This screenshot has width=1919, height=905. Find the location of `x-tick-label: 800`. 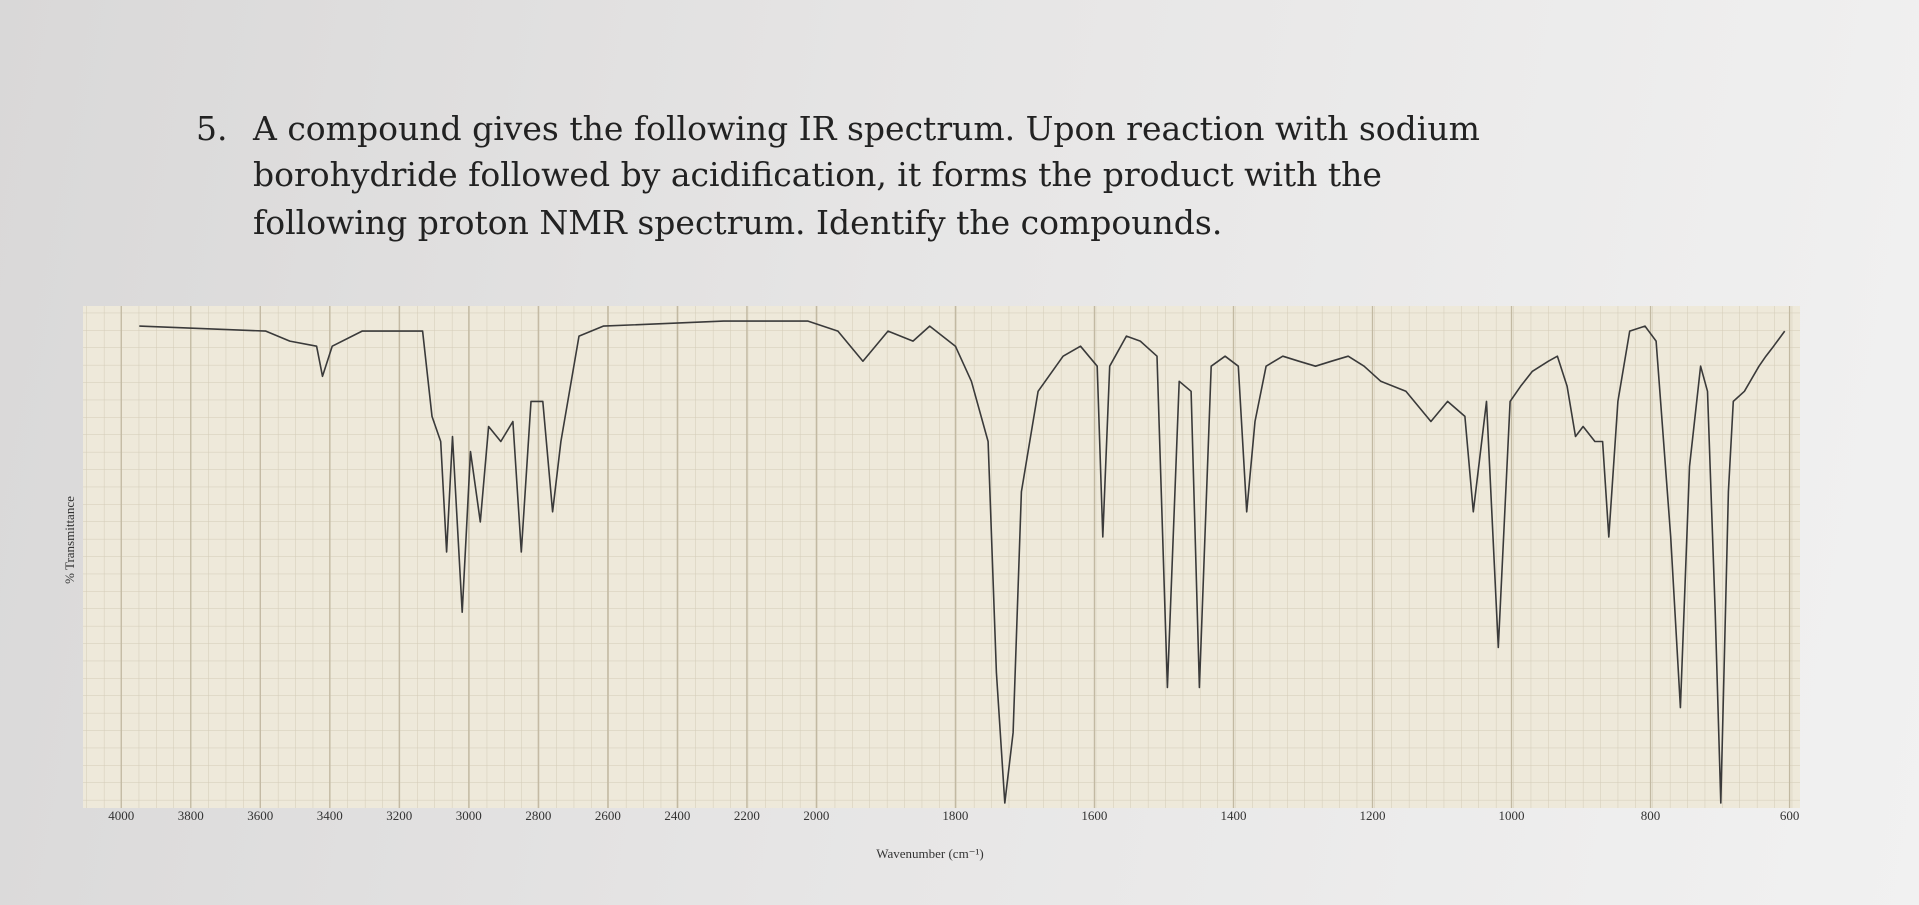

x-tick-label: 800 is located at coordinates (1651, 815).